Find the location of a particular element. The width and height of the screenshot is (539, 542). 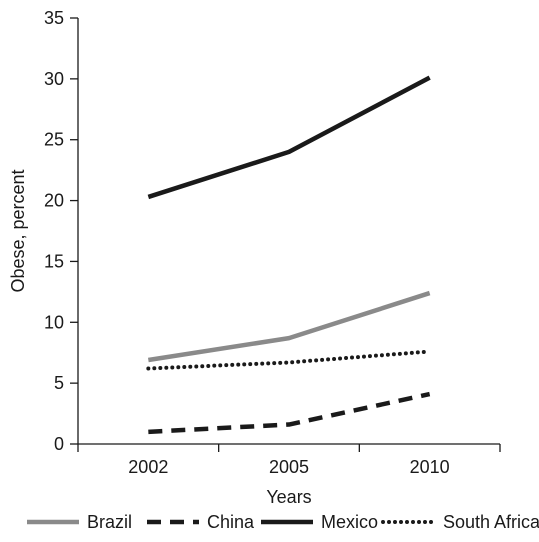

y-tick-label: 15 is located at coordinates (54, 261).